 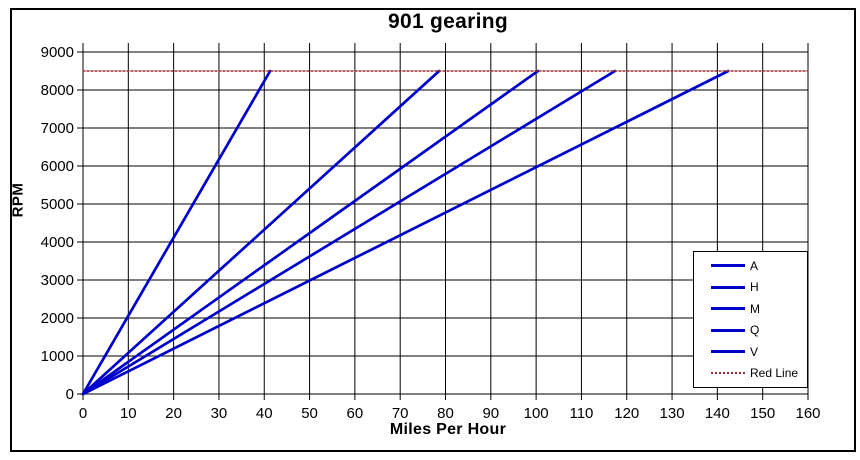 I want to click on x-tick-label: 80, so click(x=445, y=413).